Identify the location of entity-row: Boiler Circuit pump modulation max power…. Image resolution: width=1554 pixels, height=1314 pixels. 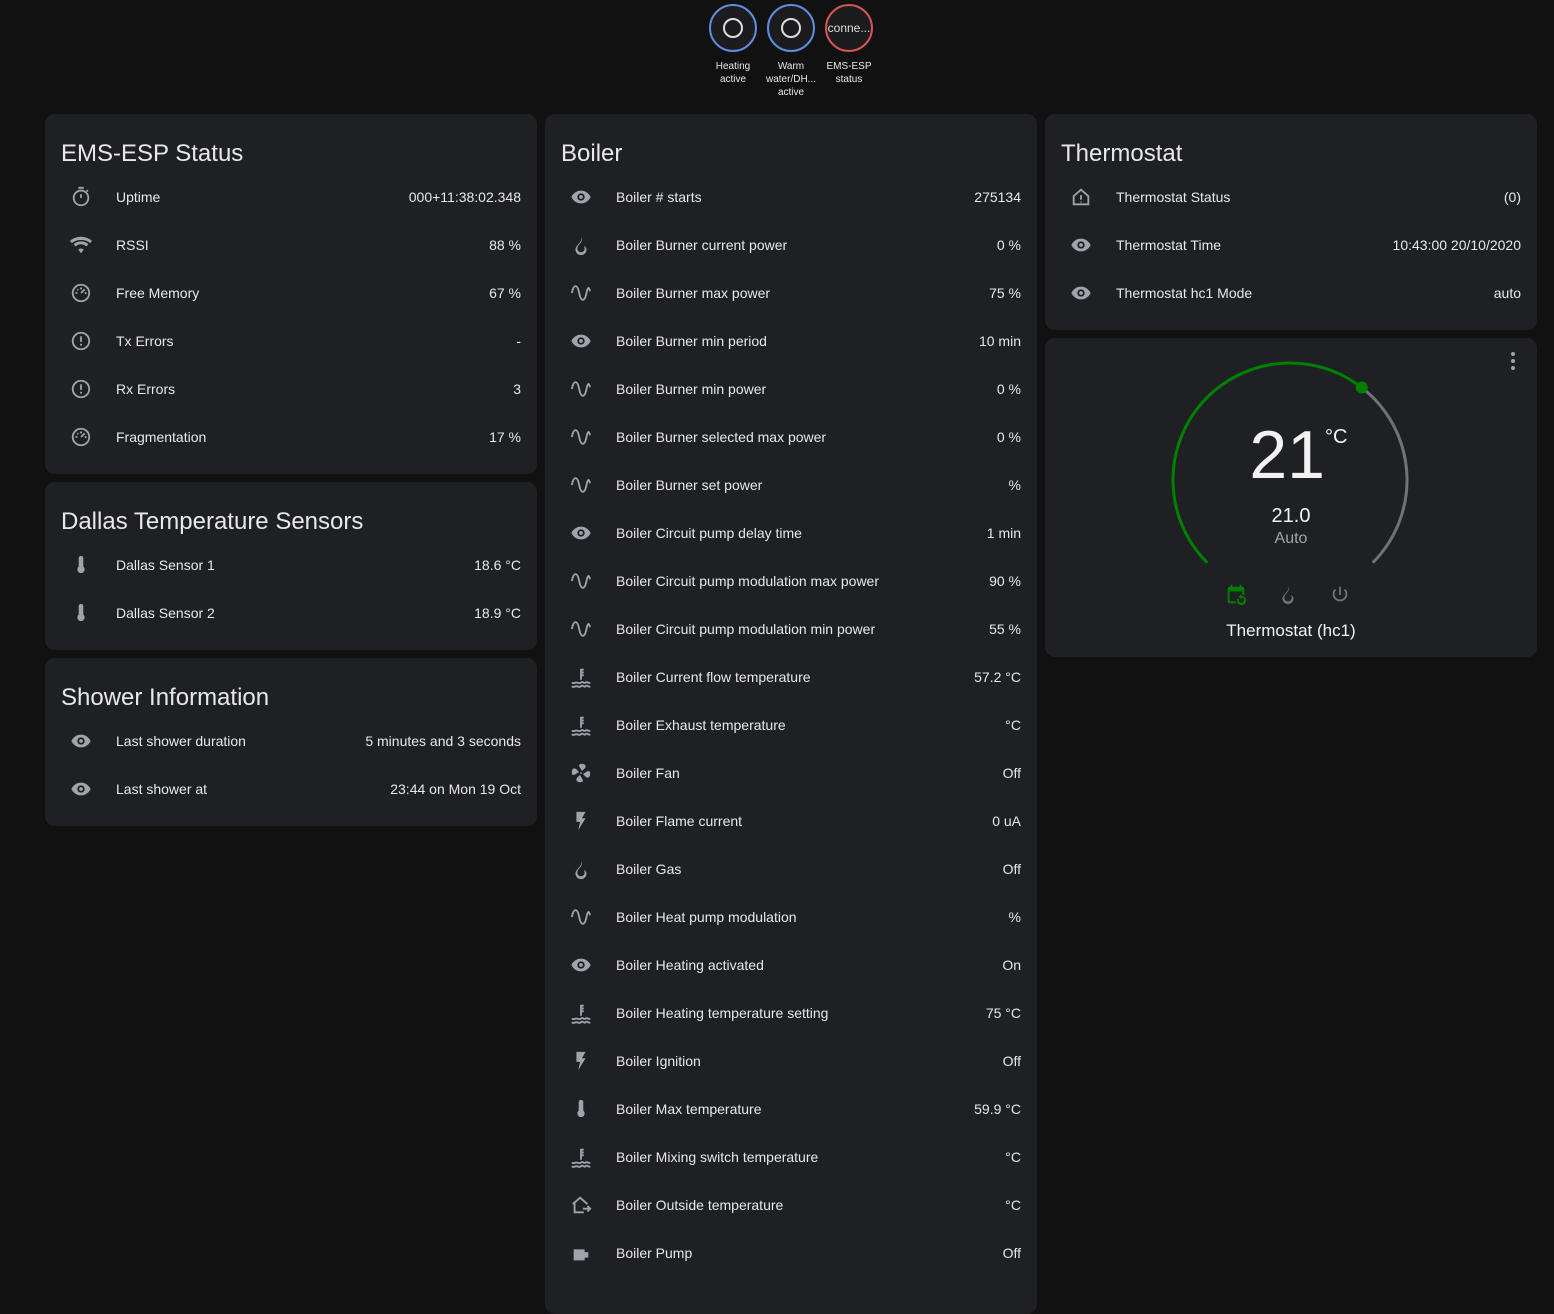
(791, 581).